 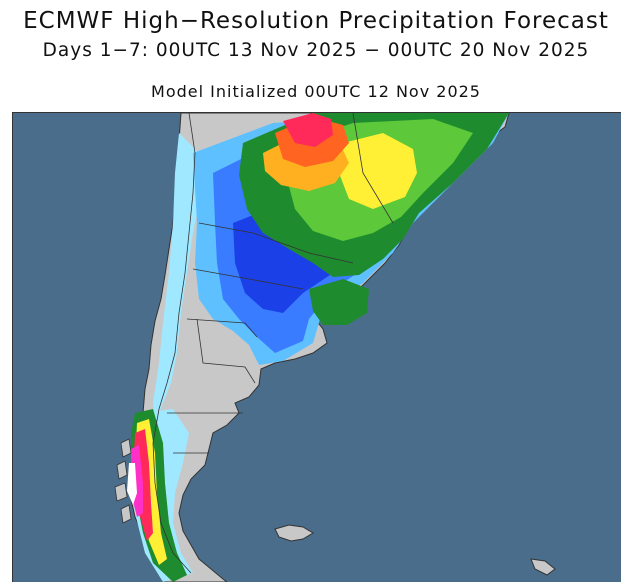 What do you see at coordinates (339, 302) in the screenshot?
I see `precip-green-uruguay` at bounding box center [339, 302].